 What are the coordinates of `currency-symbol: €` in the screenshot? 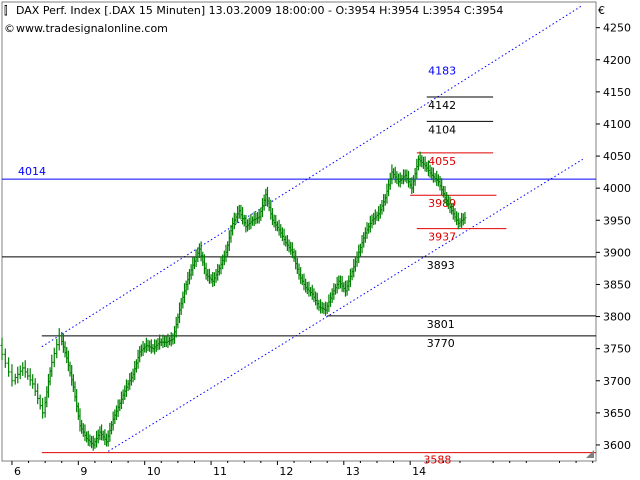 It's located at (601, 10).